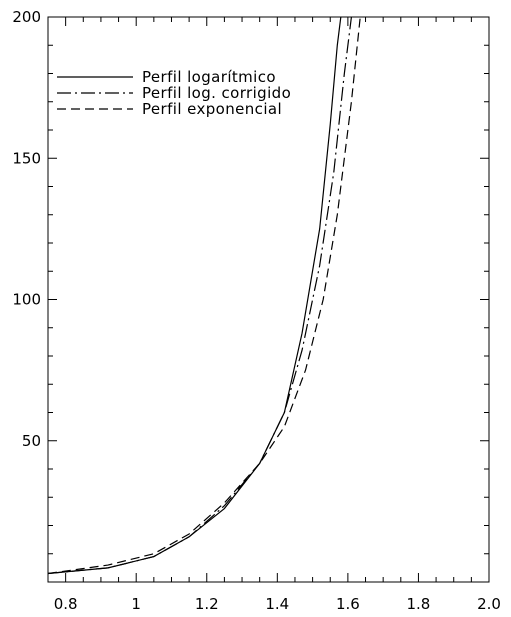 The width and height of the screenshot is (511, 617). I want to click on y-tick-label: 200, so click(26, 17).